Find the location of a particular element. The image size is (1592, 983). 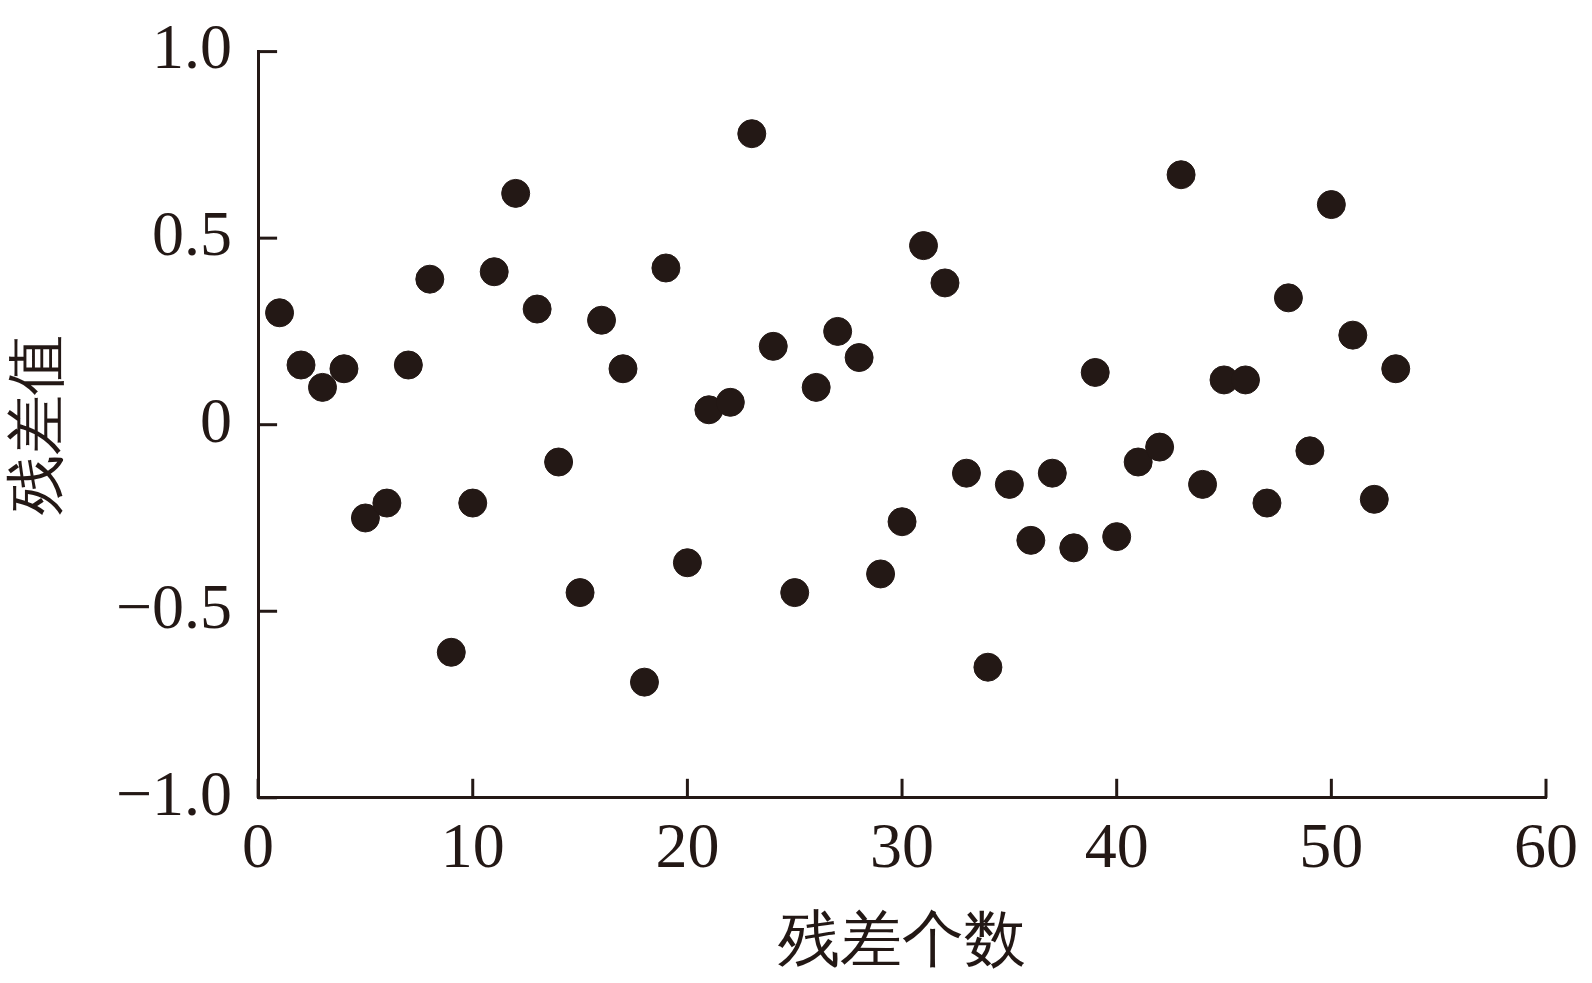

x-tick-label: 50 is located at coordinates (1331, 846).